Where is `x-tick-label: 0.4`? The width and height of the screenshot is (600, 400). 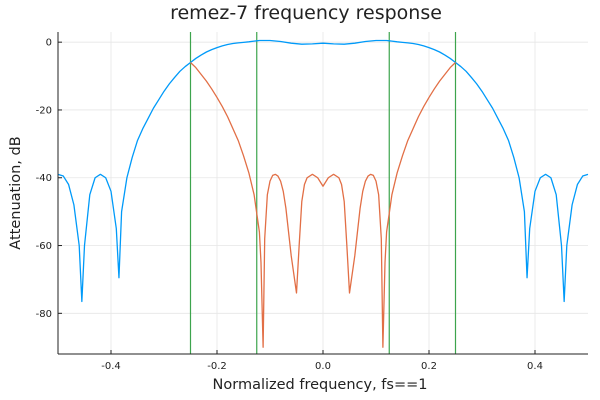 x-tick-label: 0.4 is located at coordinates (535, 366).